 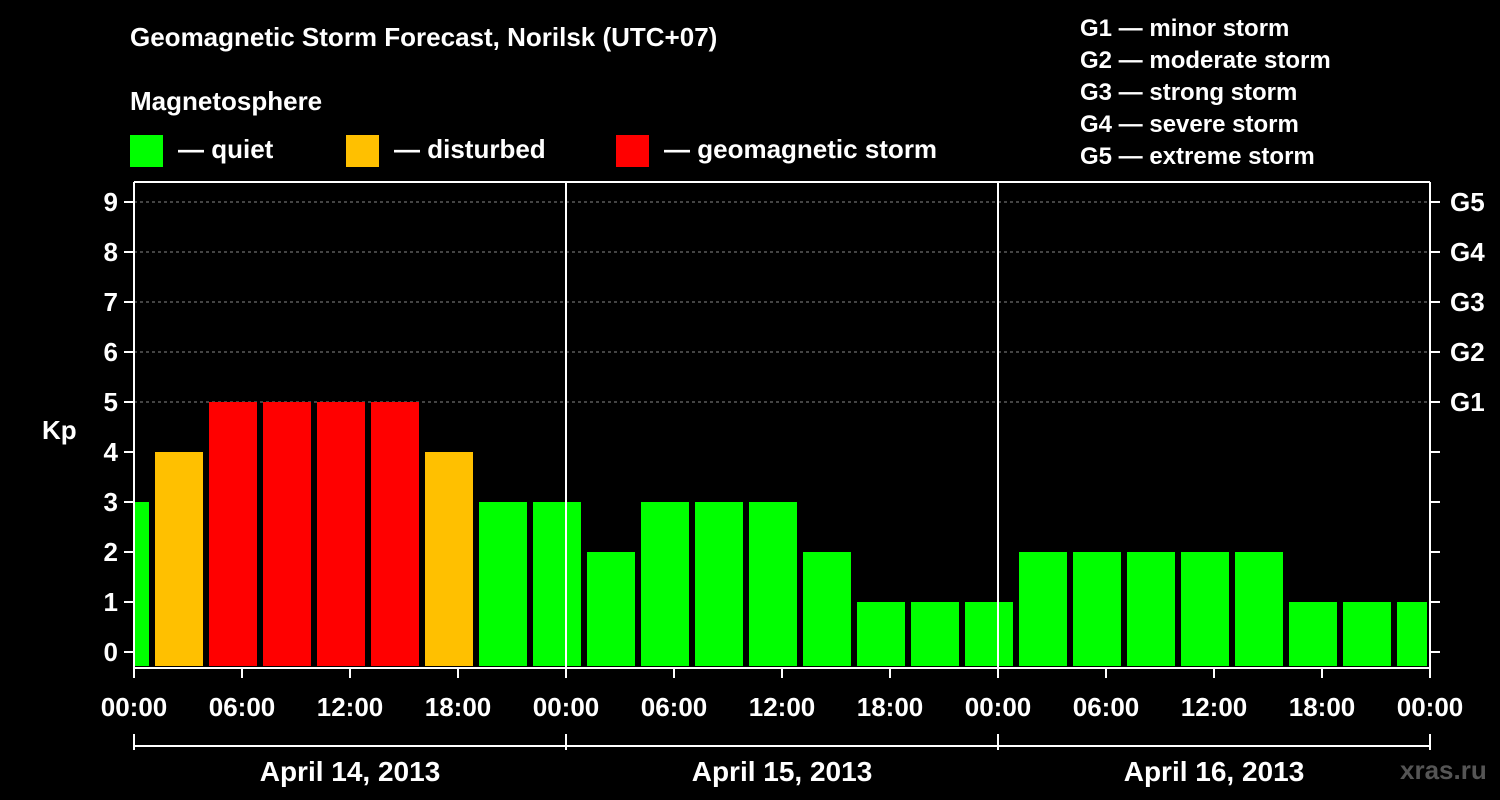 What do you see at coordinates (1189, 124) in the screenshot?
I see `storm-scale-g4: G4 — severe storm` at bounding box center [1189, 124].